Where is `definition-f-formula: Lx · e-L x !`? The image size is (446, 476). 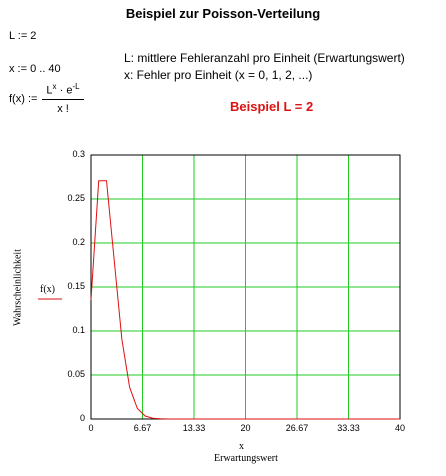
definition-f-formula: Lx · e-L x ! is located at coordinates (63, 98).